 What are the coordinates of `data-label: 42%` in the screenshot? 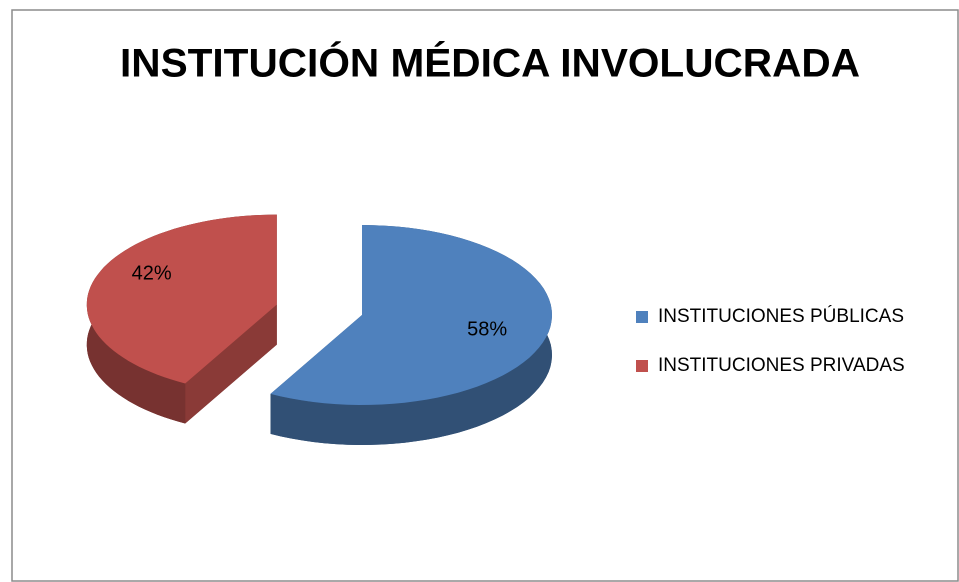 It's located at (152, 274).